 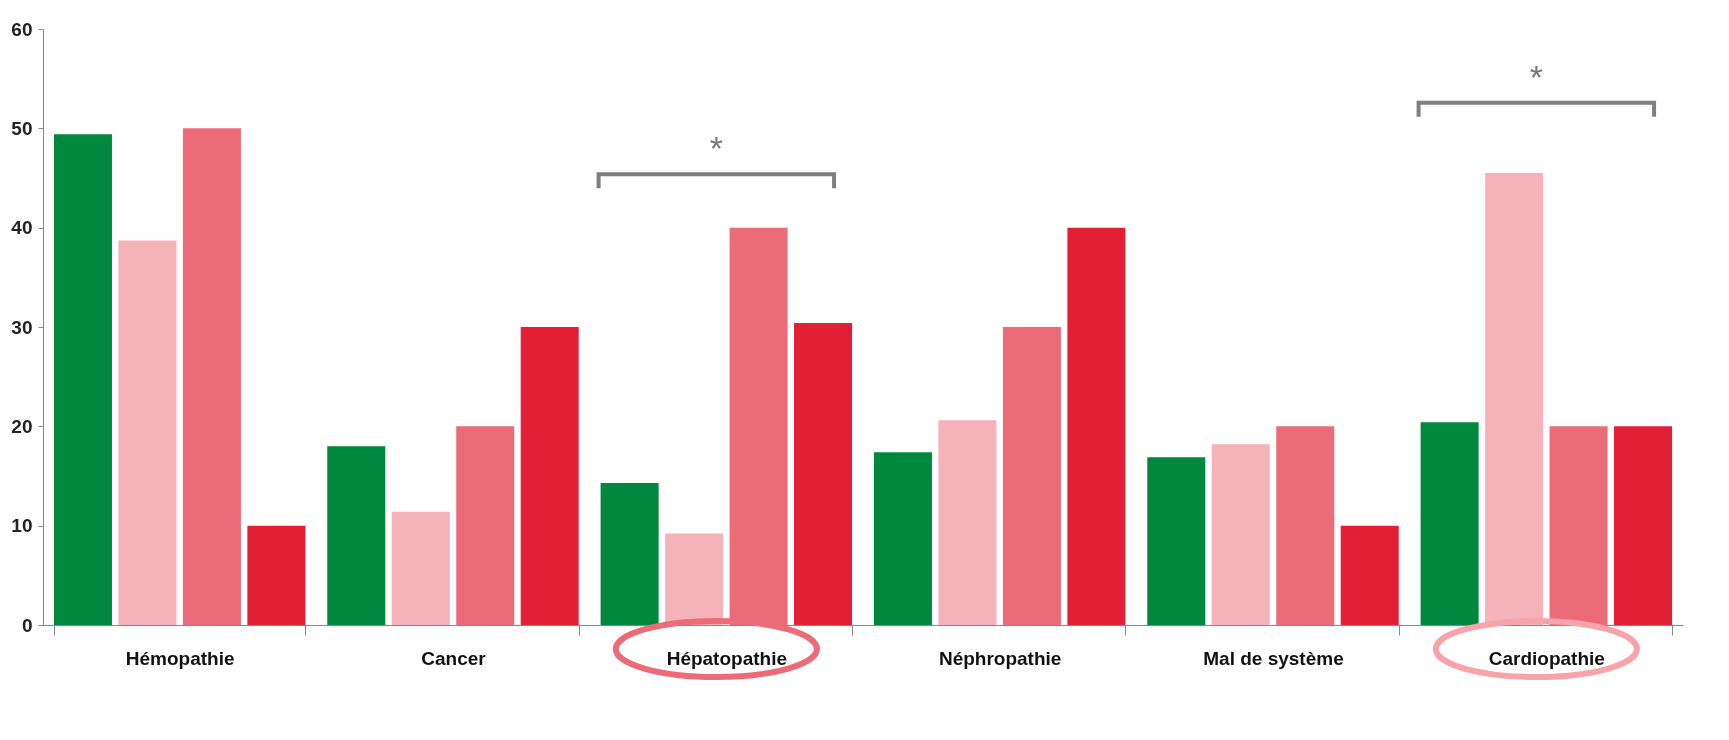 I want to click on y-tick-label: 40, so click(x=22, y=228).